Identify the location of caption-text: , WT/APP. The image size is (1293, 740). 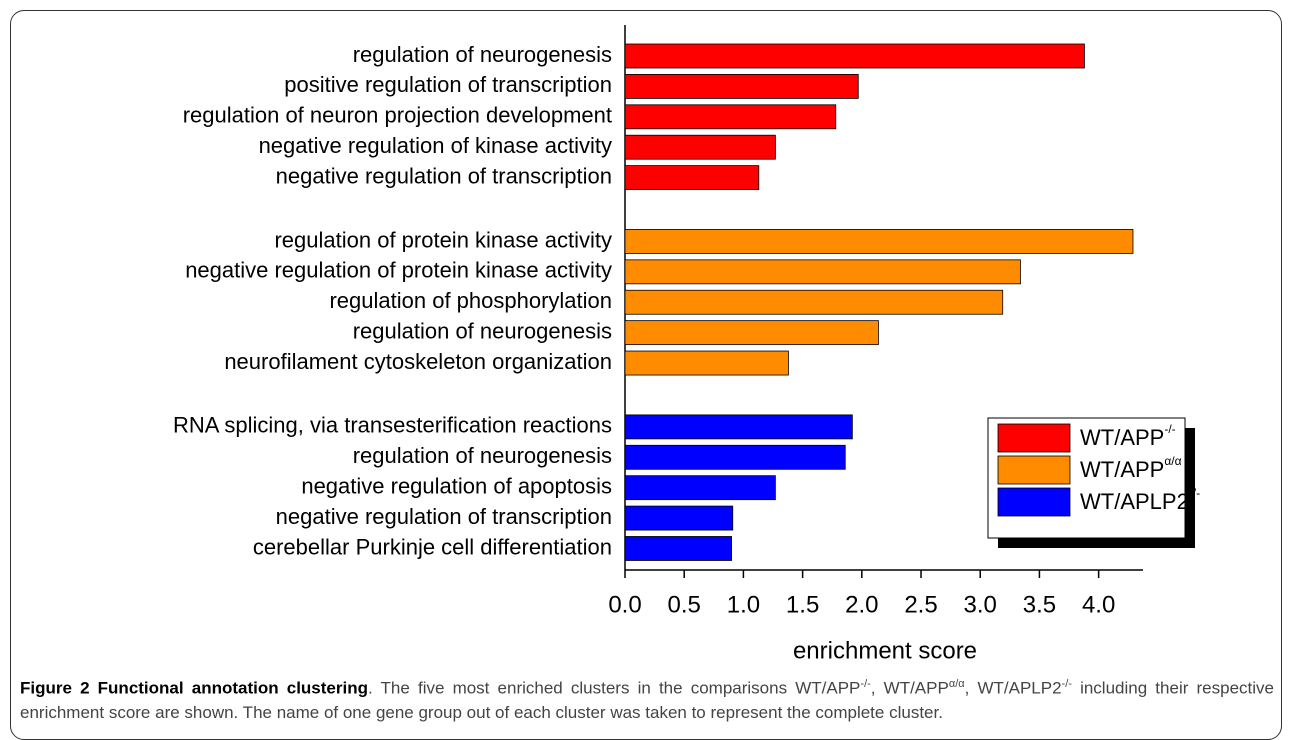
(909, 688).